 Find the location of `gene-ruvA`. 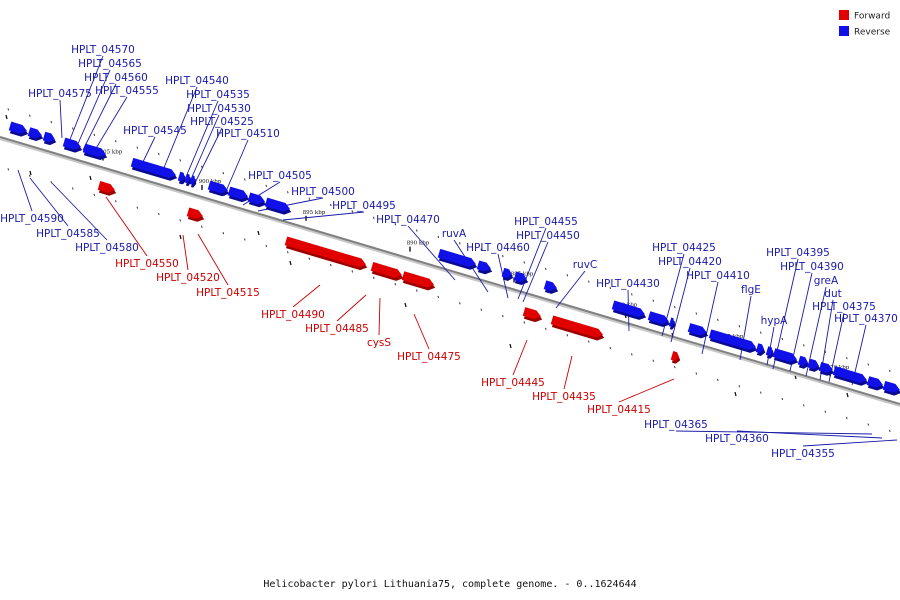

gene-ruvA is located at coordinates (507, 274).